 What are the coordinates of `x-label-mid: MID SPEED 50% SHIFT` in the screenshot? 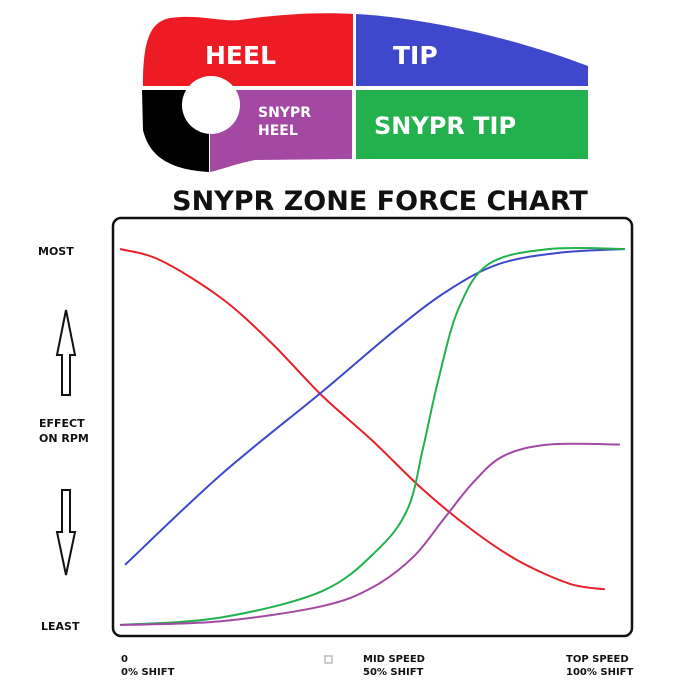 It's located at (394, 666).